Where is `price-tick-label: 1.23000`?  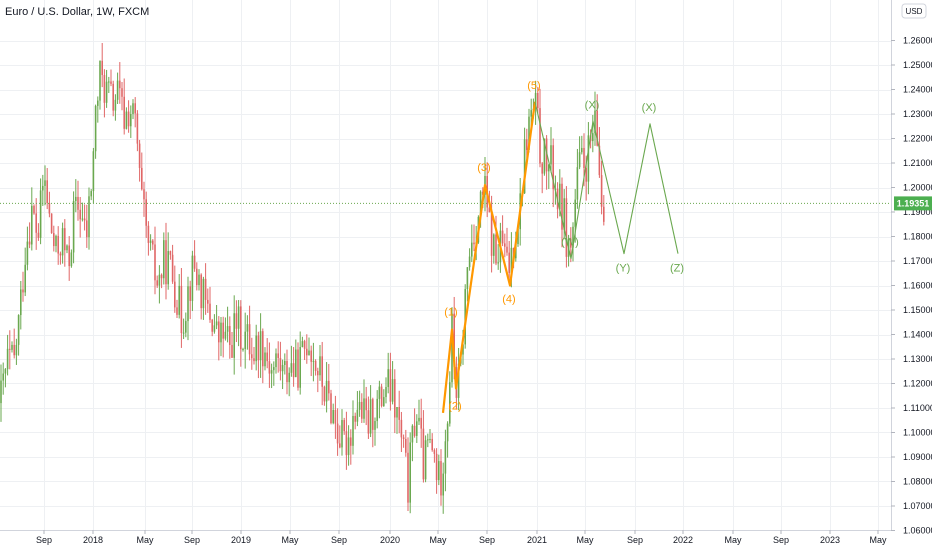 price-tick-label: 1.23000 is located at coordinates (917, 114).